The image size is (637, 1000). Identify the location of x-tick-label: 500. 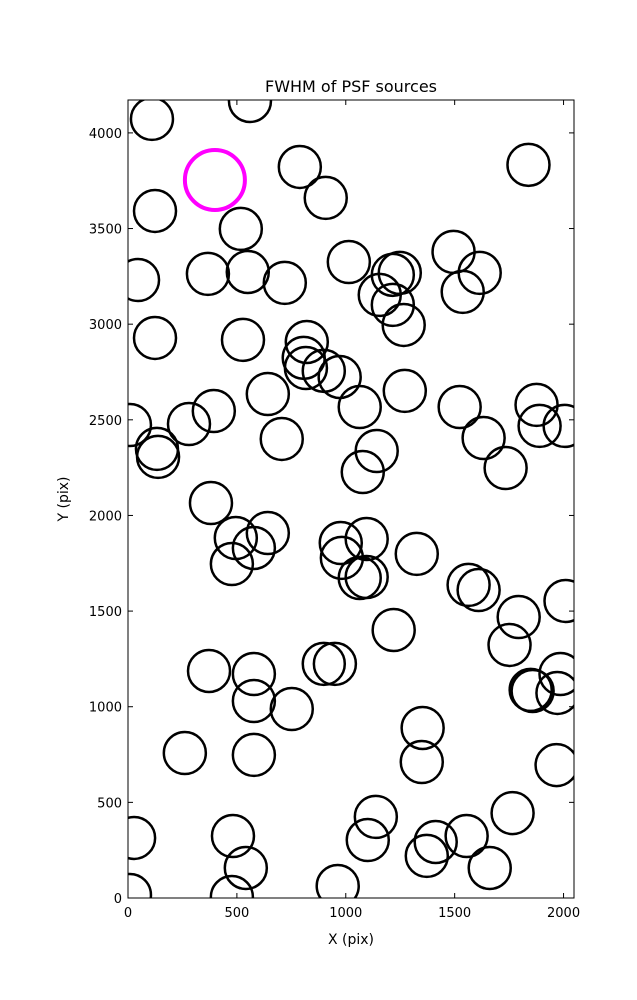
(236, 913).